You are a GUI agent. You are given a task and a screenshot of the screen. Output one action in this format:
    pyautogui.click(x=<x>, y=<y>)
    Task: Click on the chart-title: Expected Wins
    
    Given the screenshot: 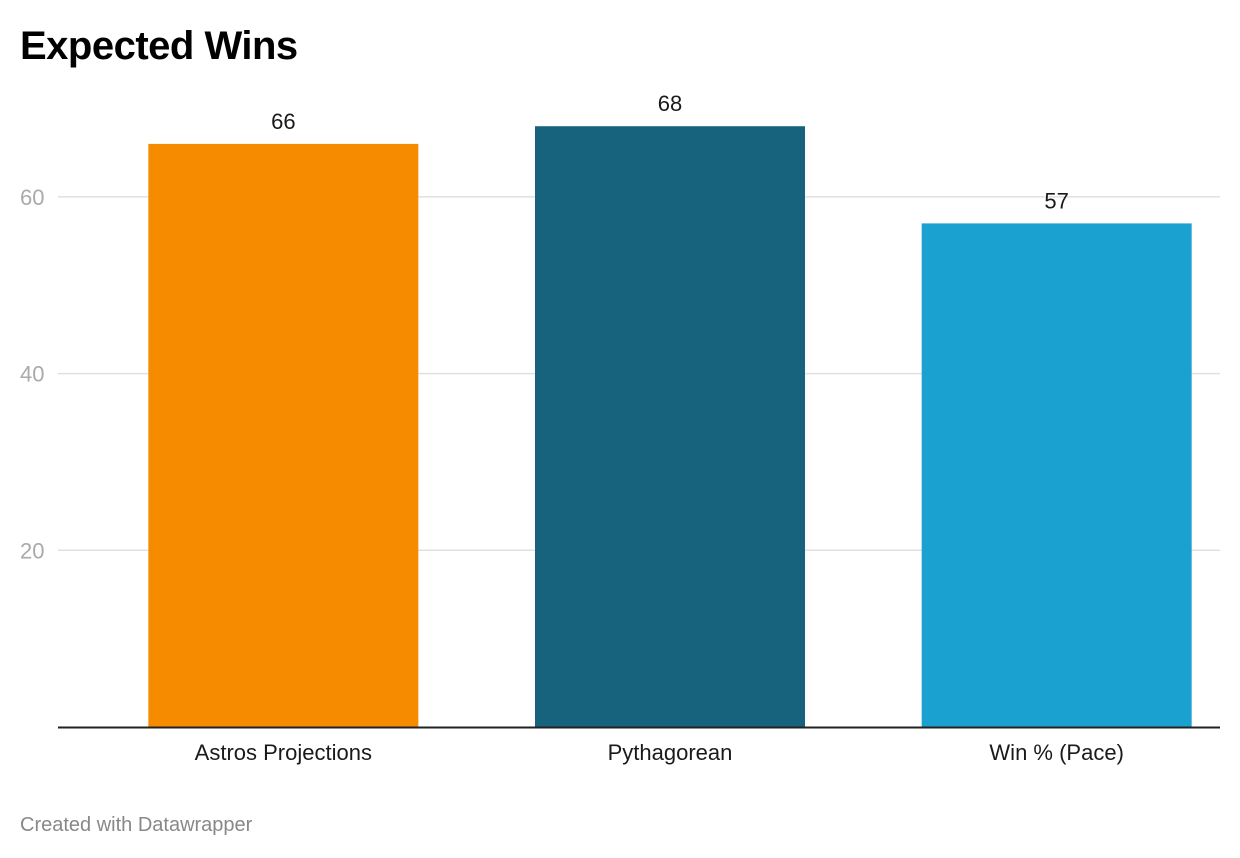 What is the action you would take?
    pyautogui.click(x=159, y=46)
    